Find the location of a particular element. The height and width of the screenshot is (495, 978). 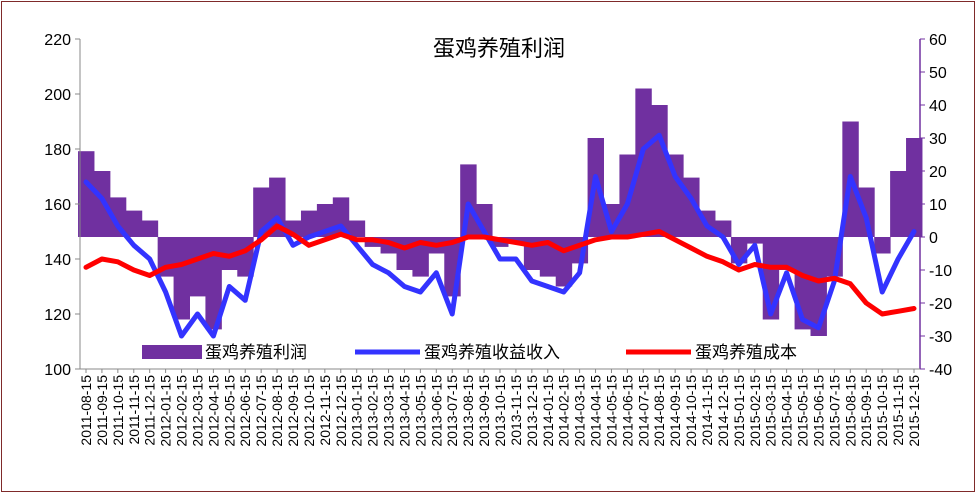

x-tick-label: 2015-06-15 is located at coordinates (818, 411).